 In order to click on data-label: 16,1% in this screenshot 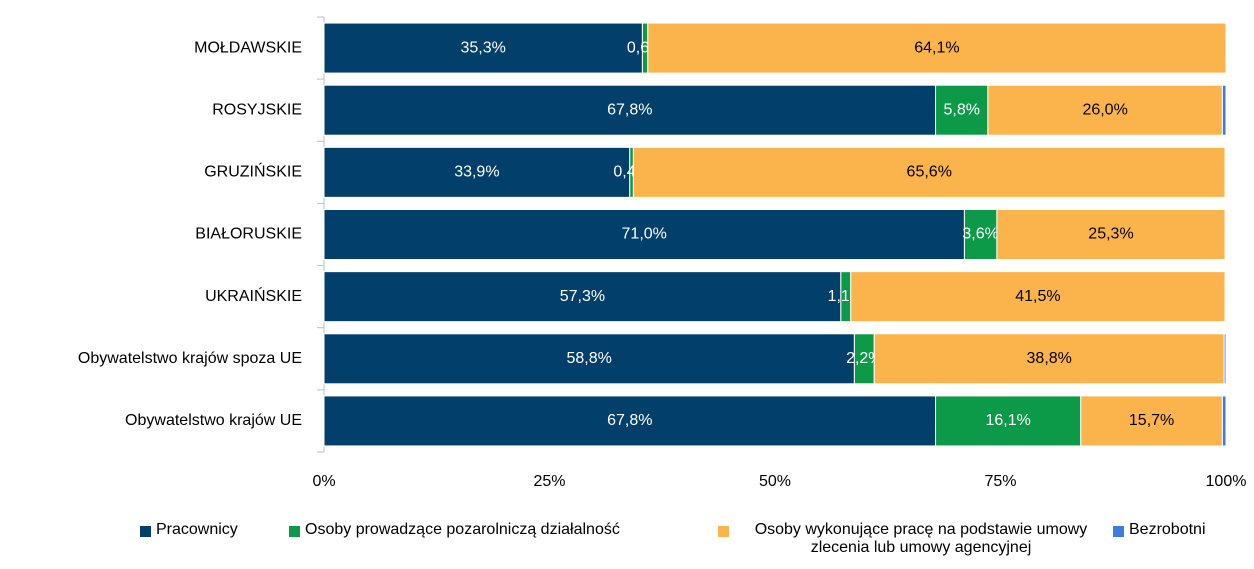, I will do `click(1007, 420)`.